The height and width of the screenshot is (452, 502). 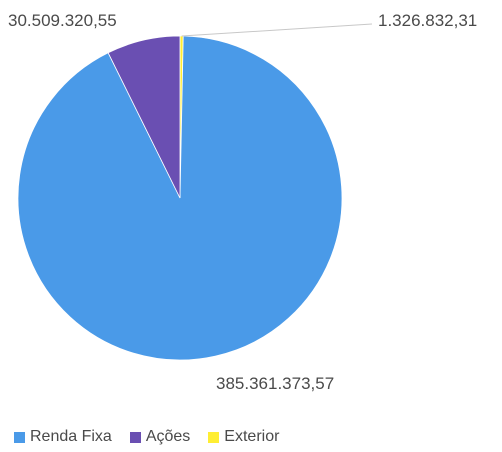 What do you see at coordinates (252, 436) in the screenshot?
I see `legend-label-exterior: Exterior` at bounding box center [252, 436].